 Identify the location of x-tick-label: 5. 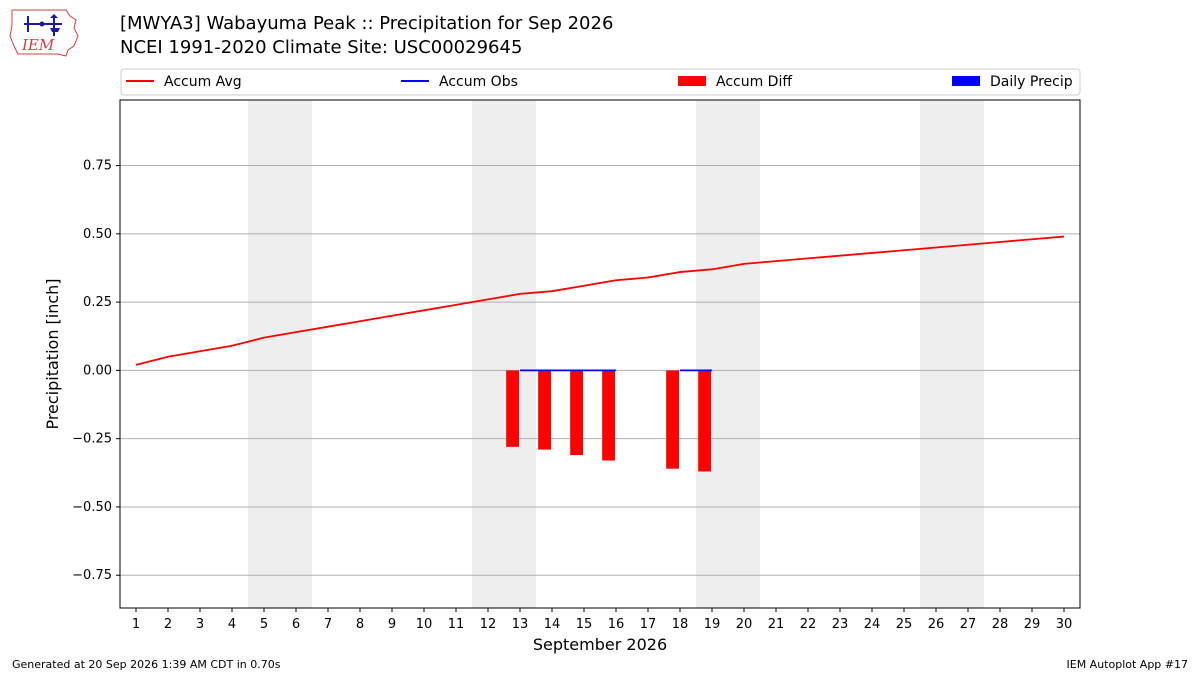
(264, 624).